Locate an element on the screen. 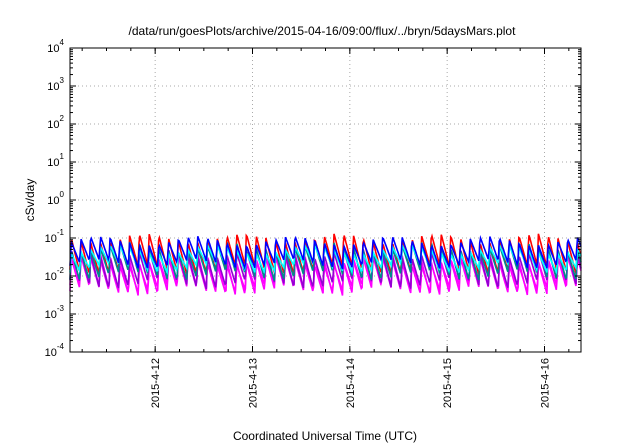 This screenshot has width=640, height=448. y-tick-label: 10⁴ is located at coordinates (55, 46).